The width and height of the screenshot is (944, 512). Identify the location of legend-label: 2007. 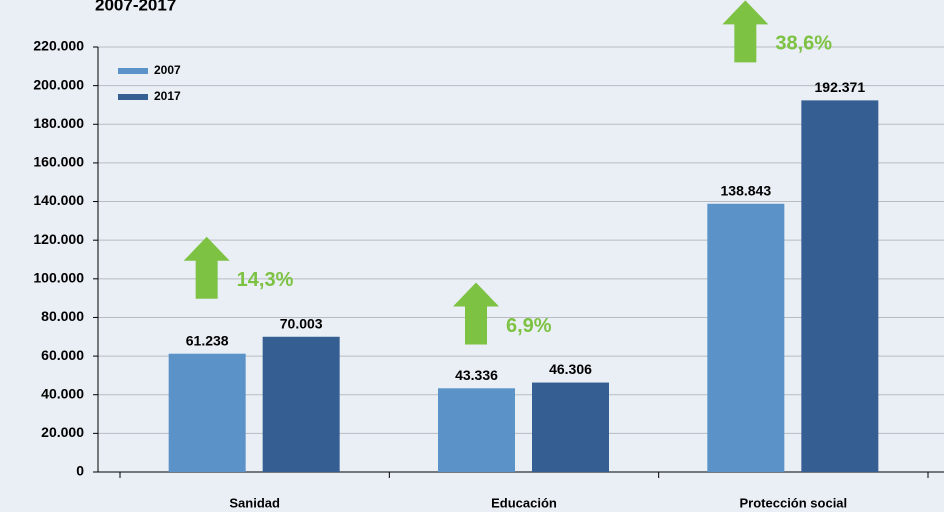
(167, 70).